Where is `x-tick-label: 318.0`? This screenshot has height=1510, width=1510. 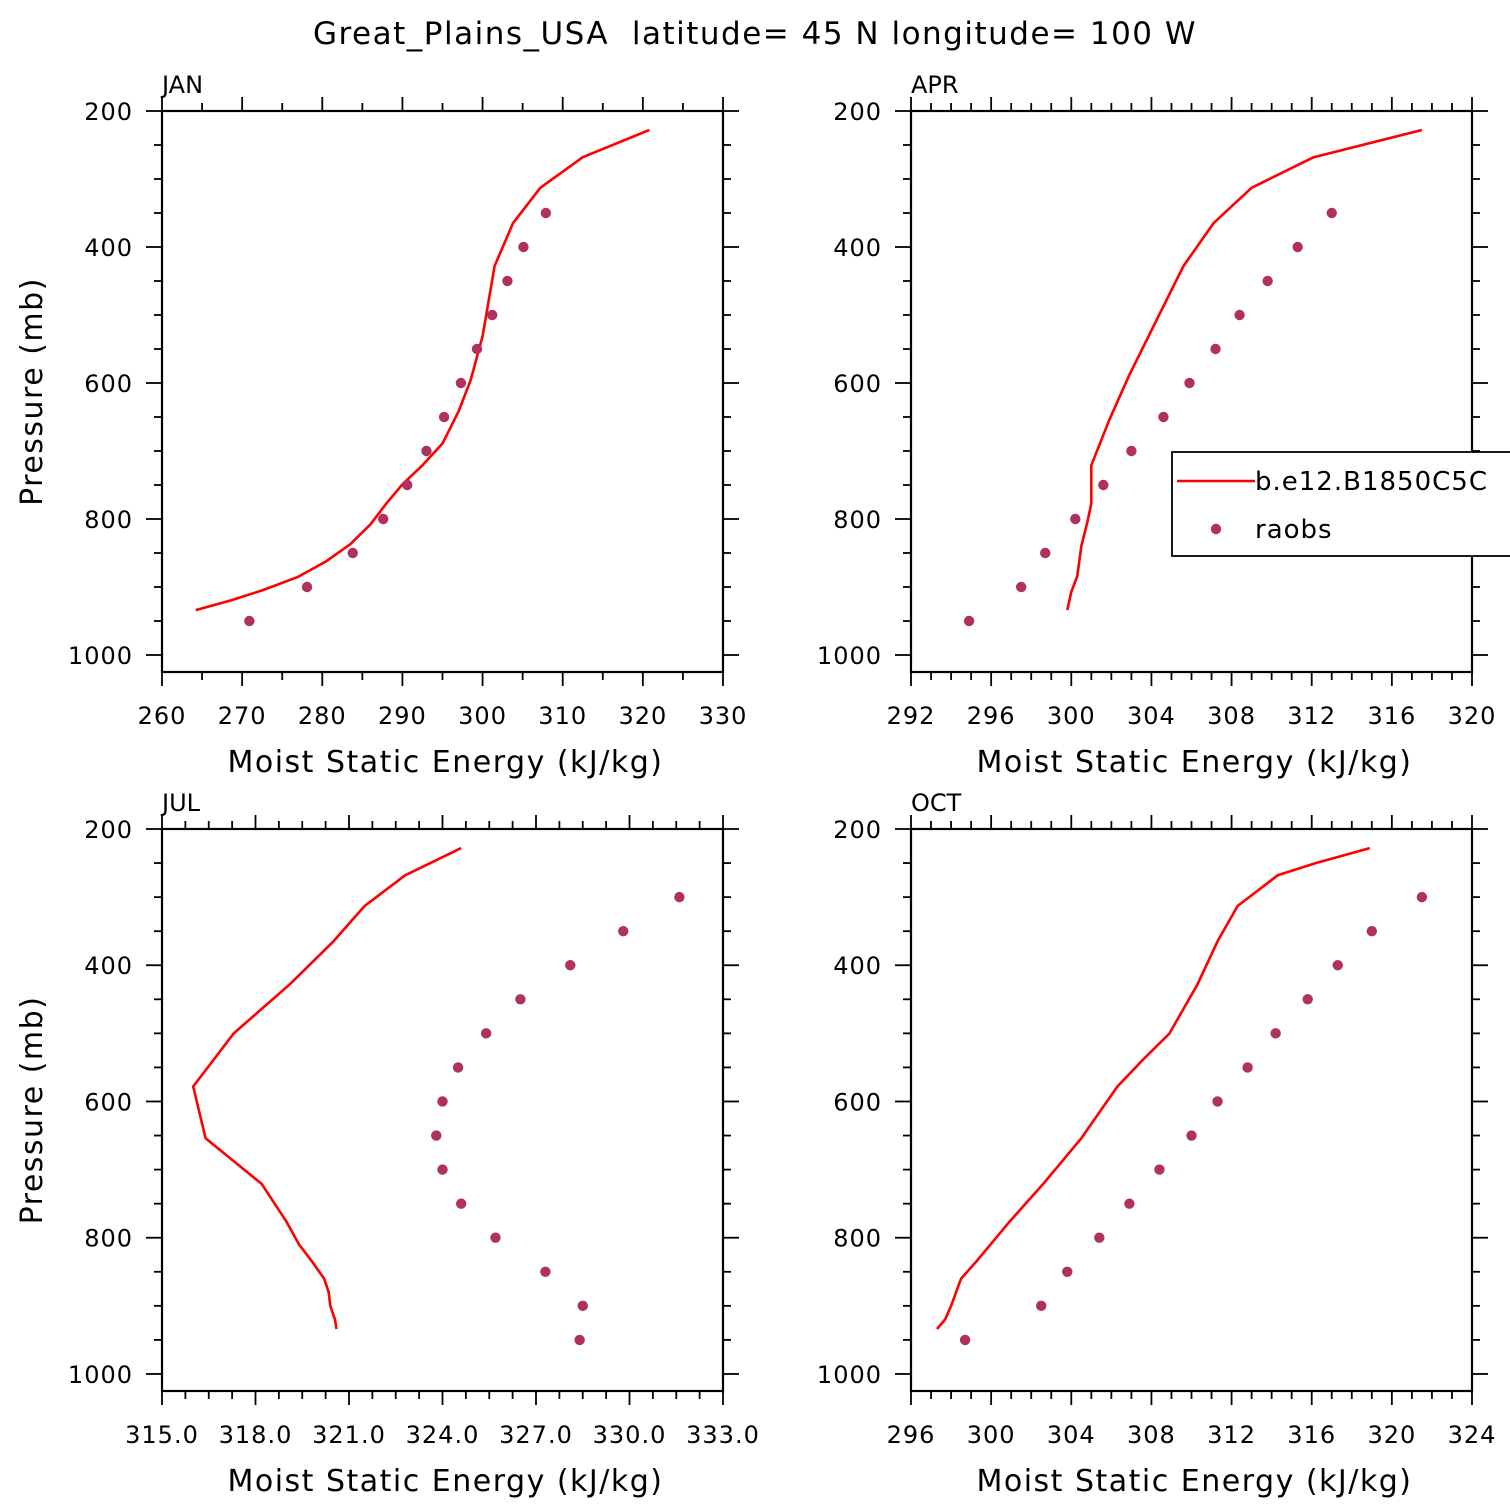 x-tick-label: 318.0 is located at coordinates (256, 1435).